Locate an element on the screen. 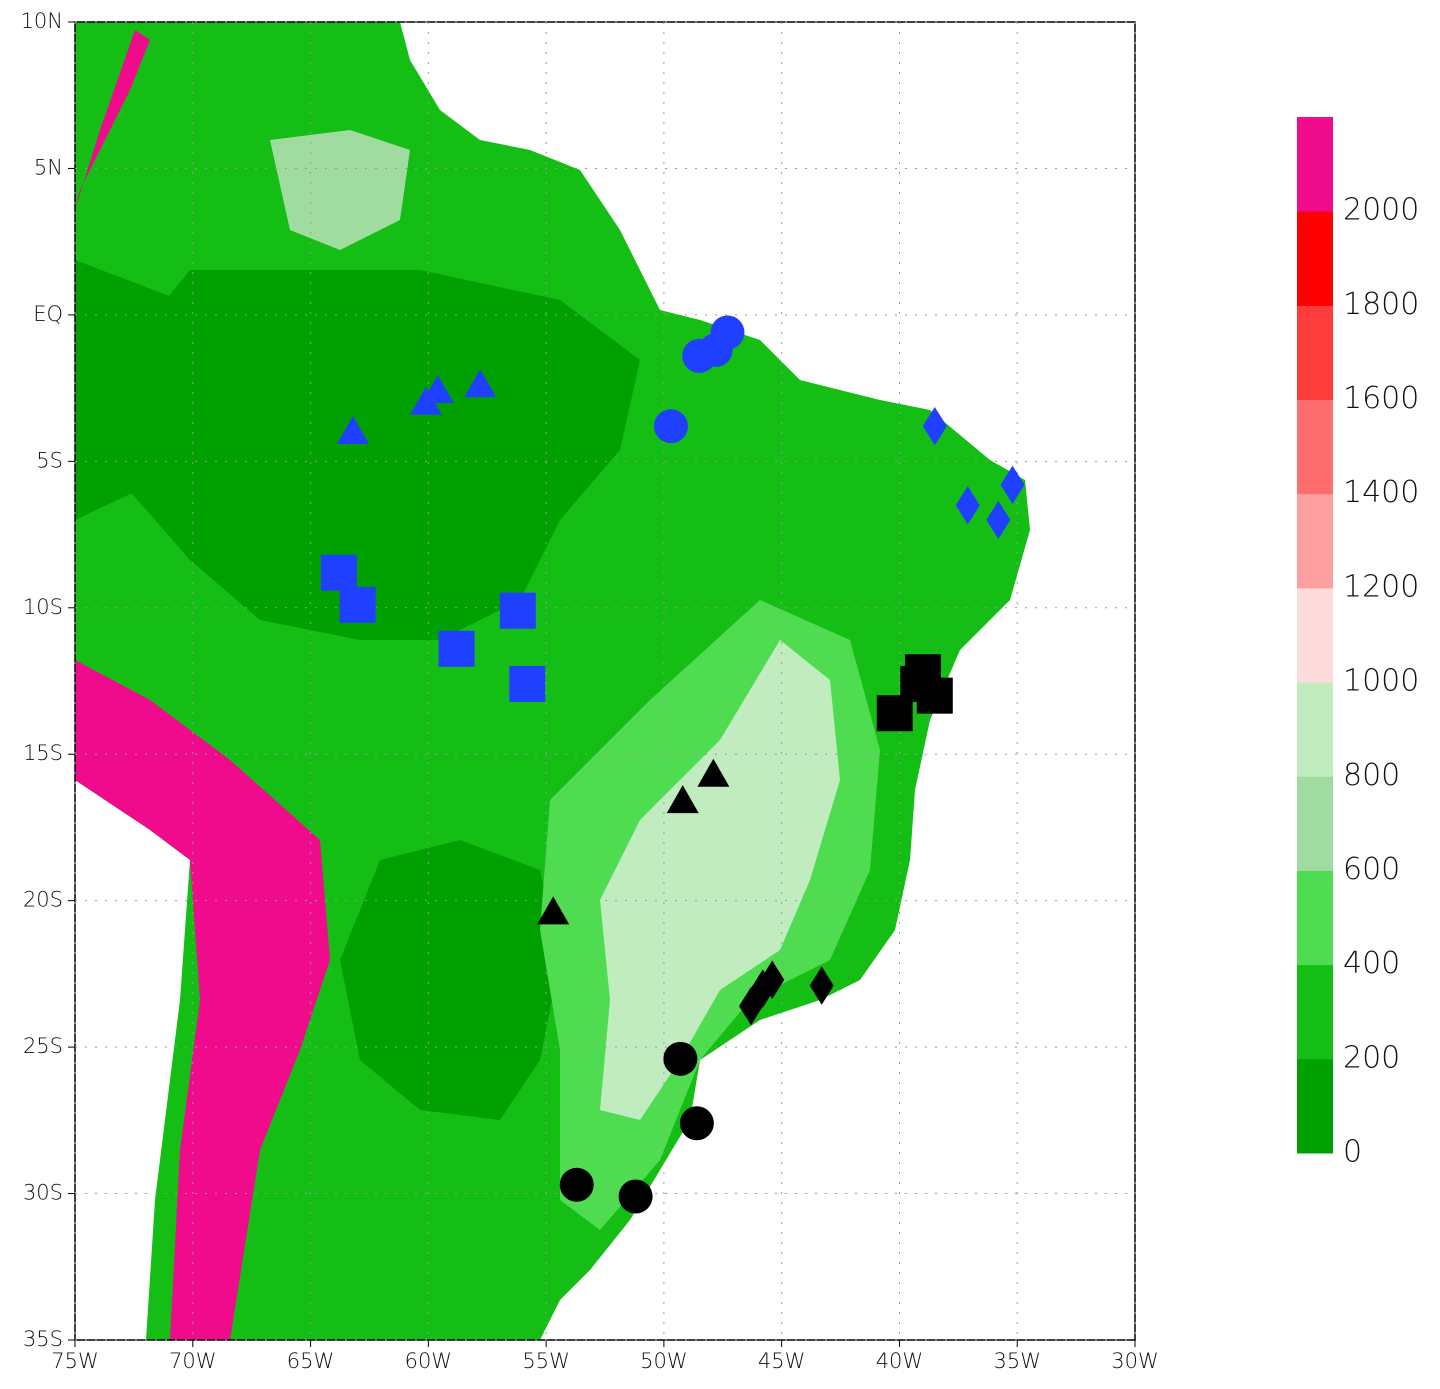 The image size is (1440, 1389). x-tick-label: 55W is located at coordinates (546, 1361).